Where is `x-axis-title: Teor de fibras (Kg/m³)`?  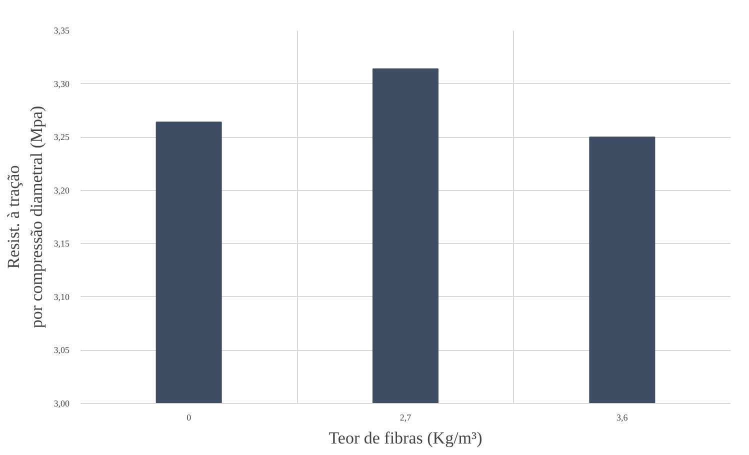 x-axis-title: Teor de fibras (Kg/m³) is located at coordinates (405, 438).